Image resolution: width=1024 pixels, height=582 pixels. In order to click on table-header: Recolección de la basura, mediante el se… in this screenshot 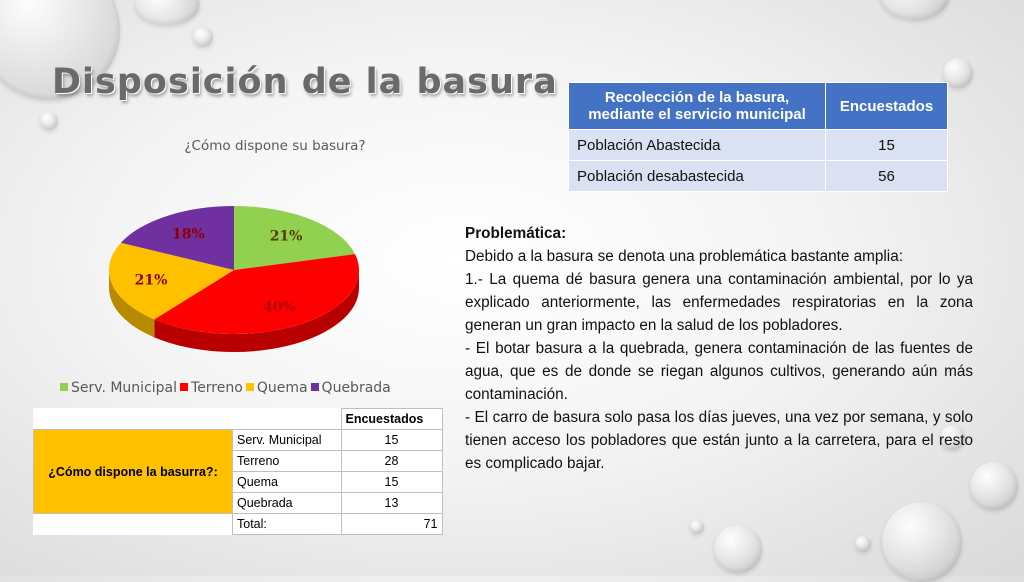, I will do `click(697, 106)`.